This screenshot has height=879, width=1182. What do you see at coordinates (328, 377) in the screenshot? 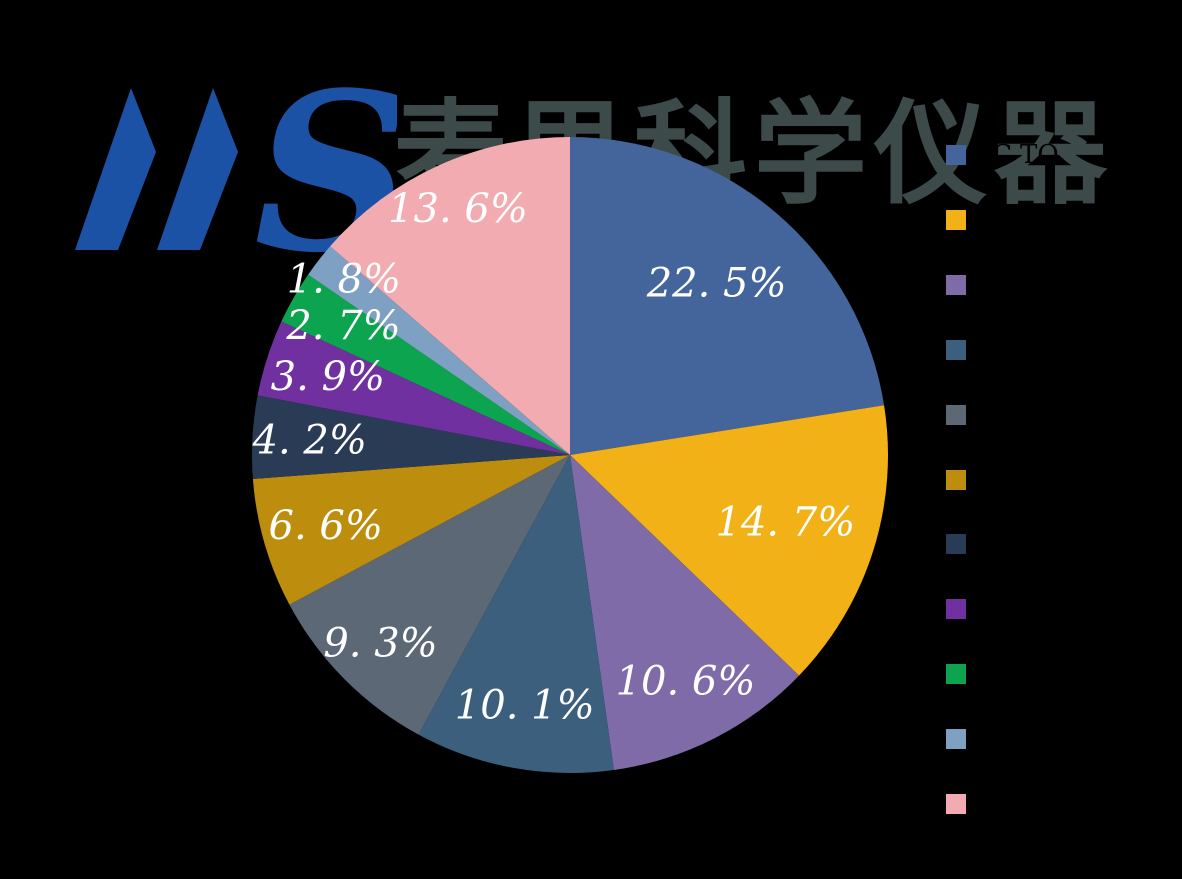
I see `slice-label-8: 3. 9%` at bounding box center [328, 377].